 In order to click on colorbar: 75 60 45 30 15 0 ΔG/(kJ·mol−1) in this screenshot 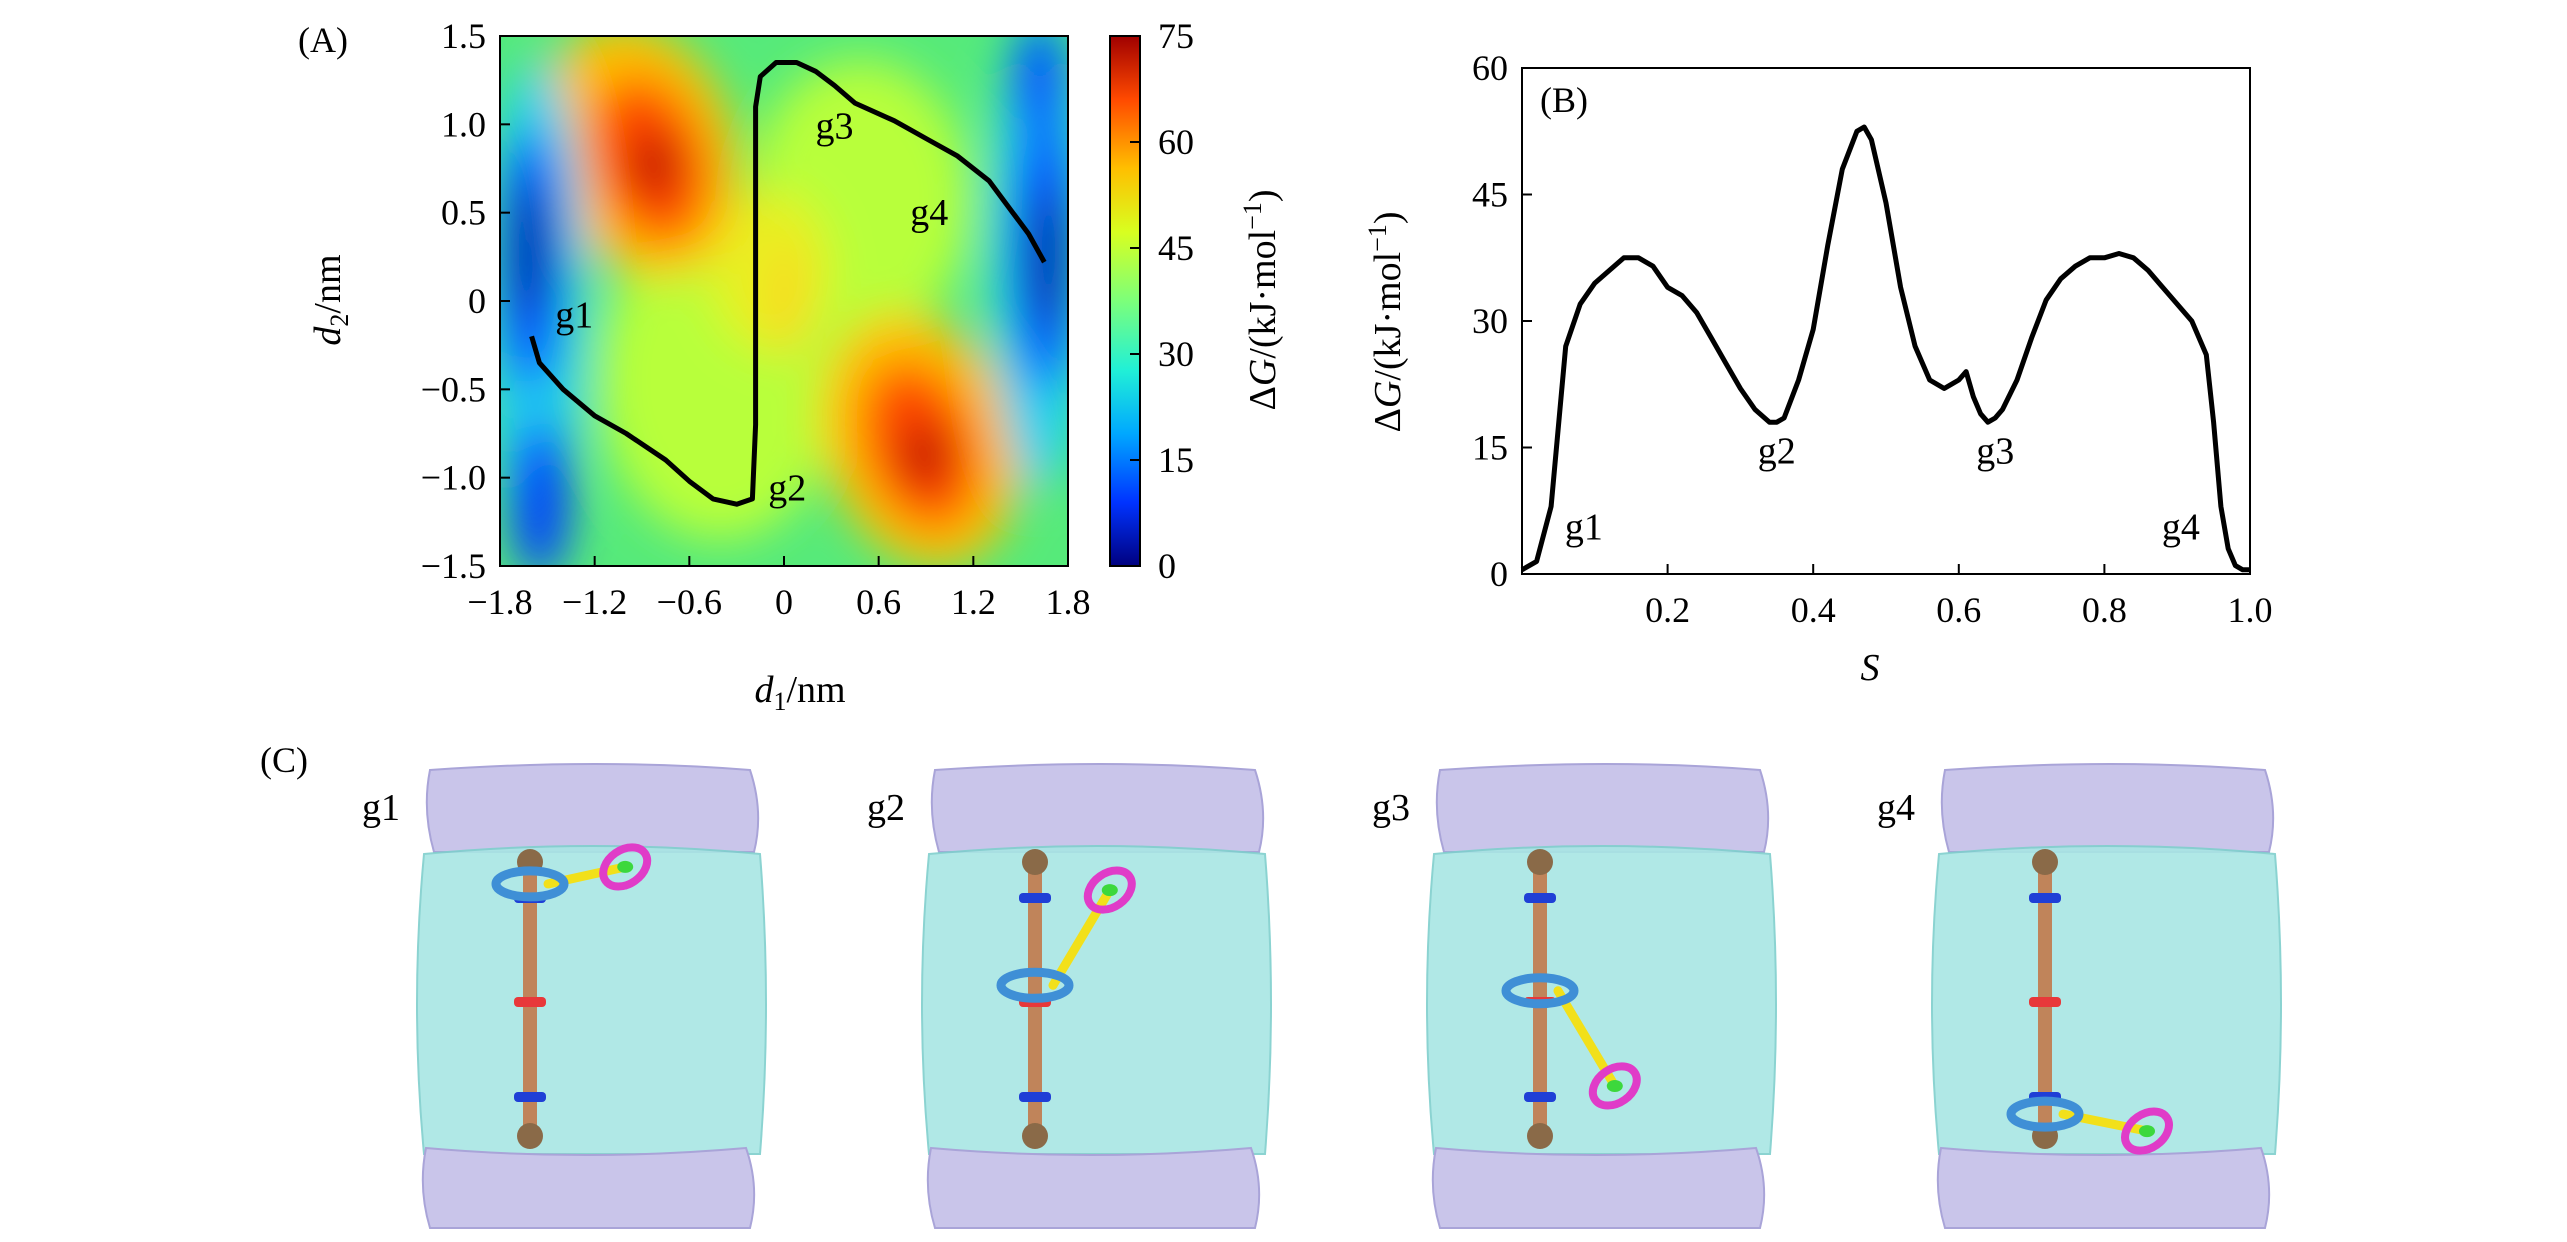, I will do `click(1196, 301)`.